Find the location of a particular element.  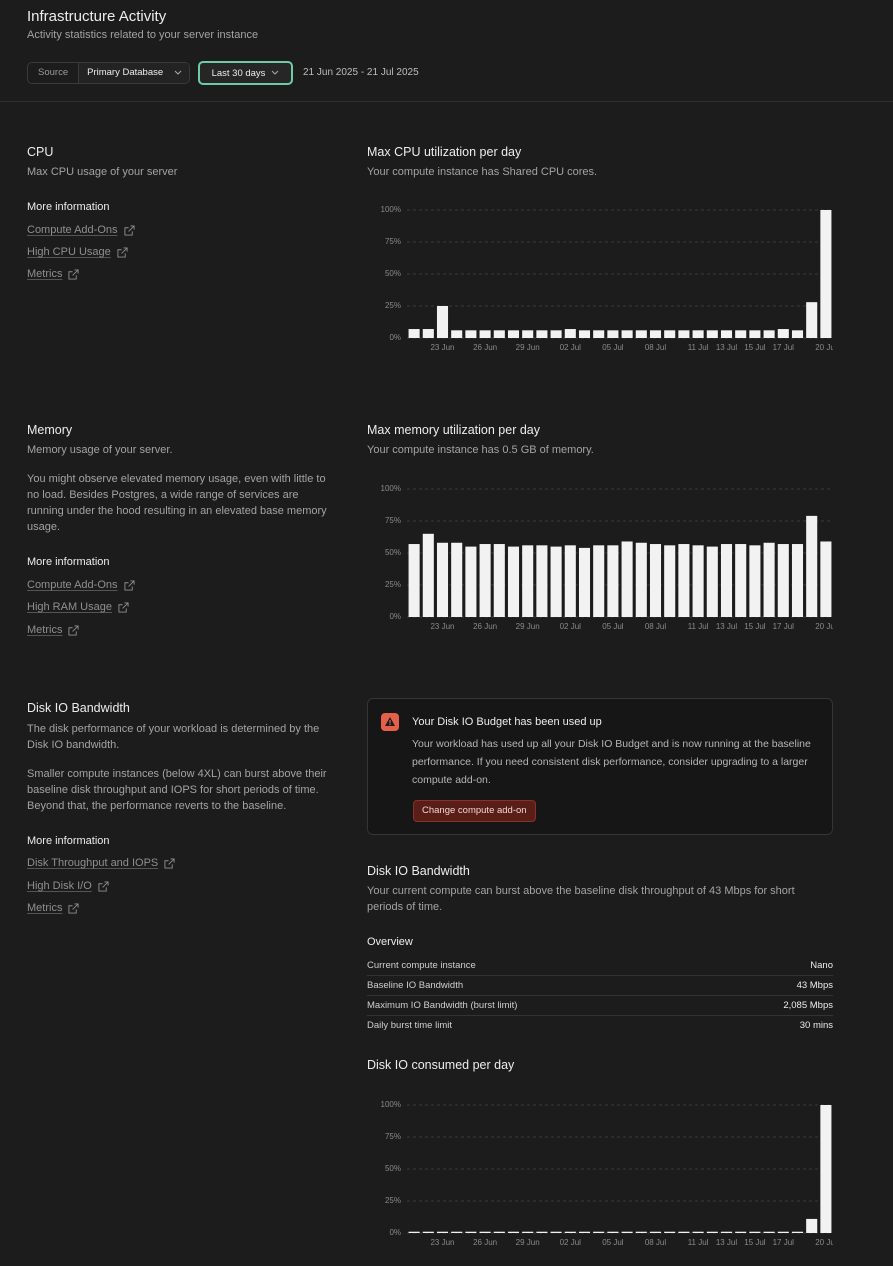

link: High RAM Usage is located at coordinates (69, 607).